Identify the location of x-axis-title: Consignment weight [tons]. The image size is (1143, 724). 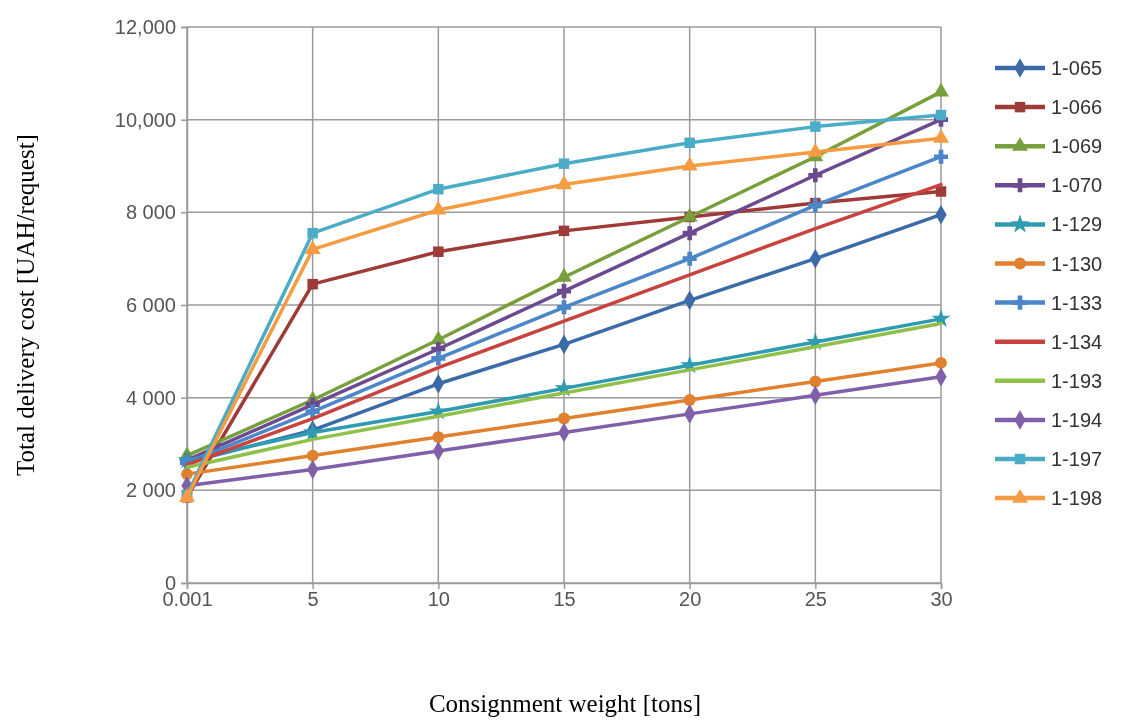
(565, 703).